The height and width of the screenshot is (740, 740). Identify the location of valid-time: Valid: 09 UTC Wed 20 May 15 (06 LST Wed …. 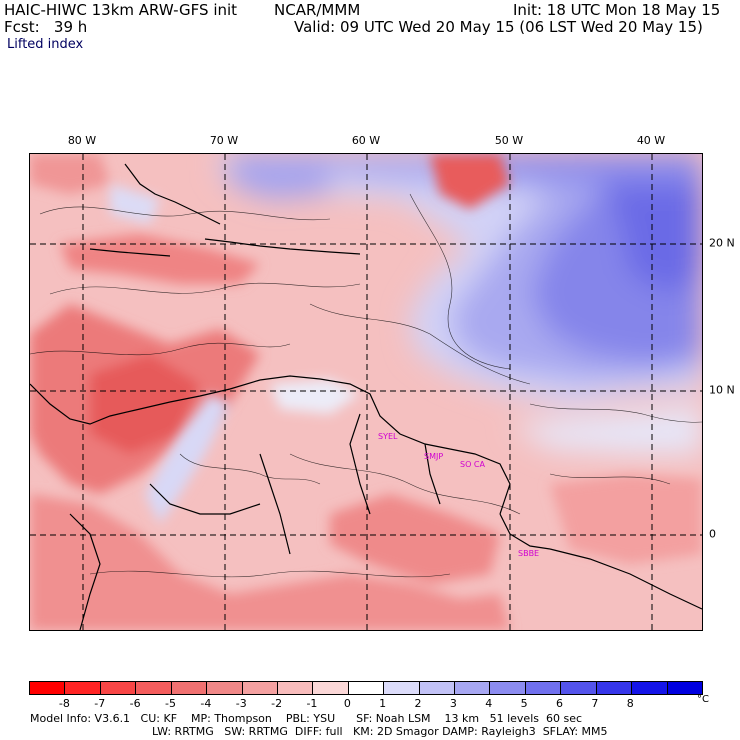
(498, 27).